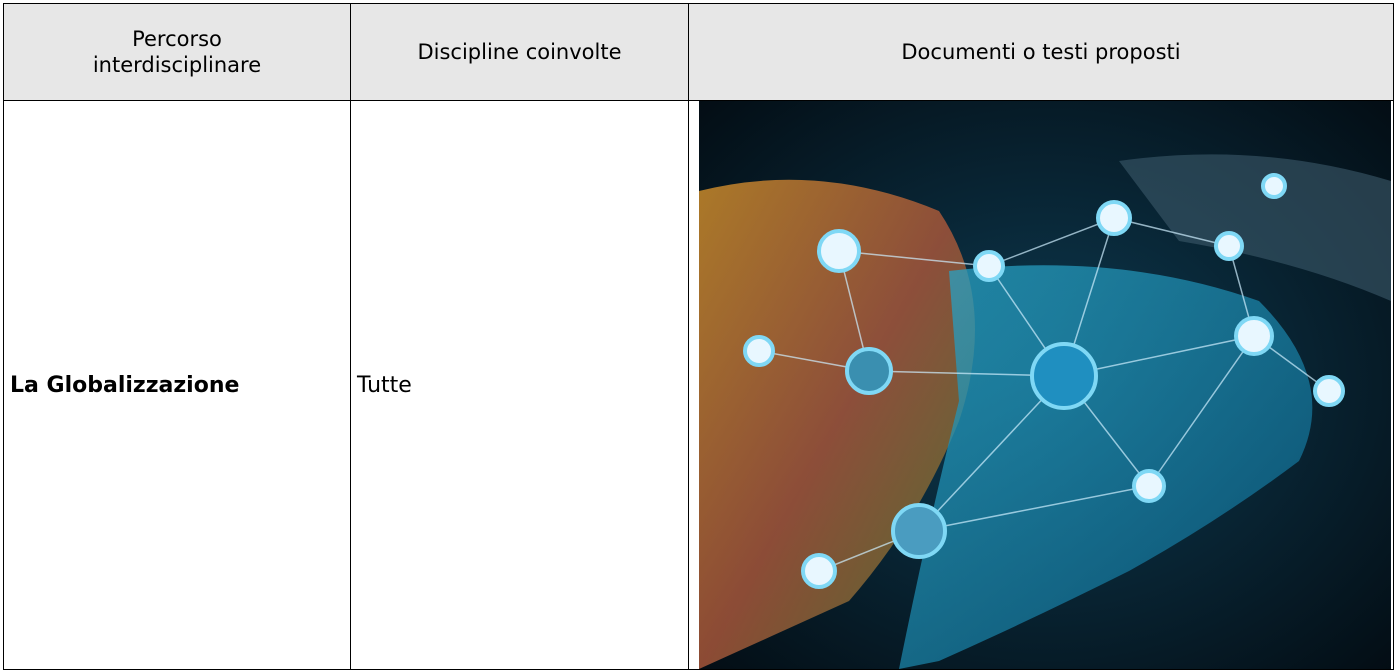 The height and width of the screenshot is (672, 1397). I want to click on header-cell: Documenti o testi proposti, so click(1041, 52).